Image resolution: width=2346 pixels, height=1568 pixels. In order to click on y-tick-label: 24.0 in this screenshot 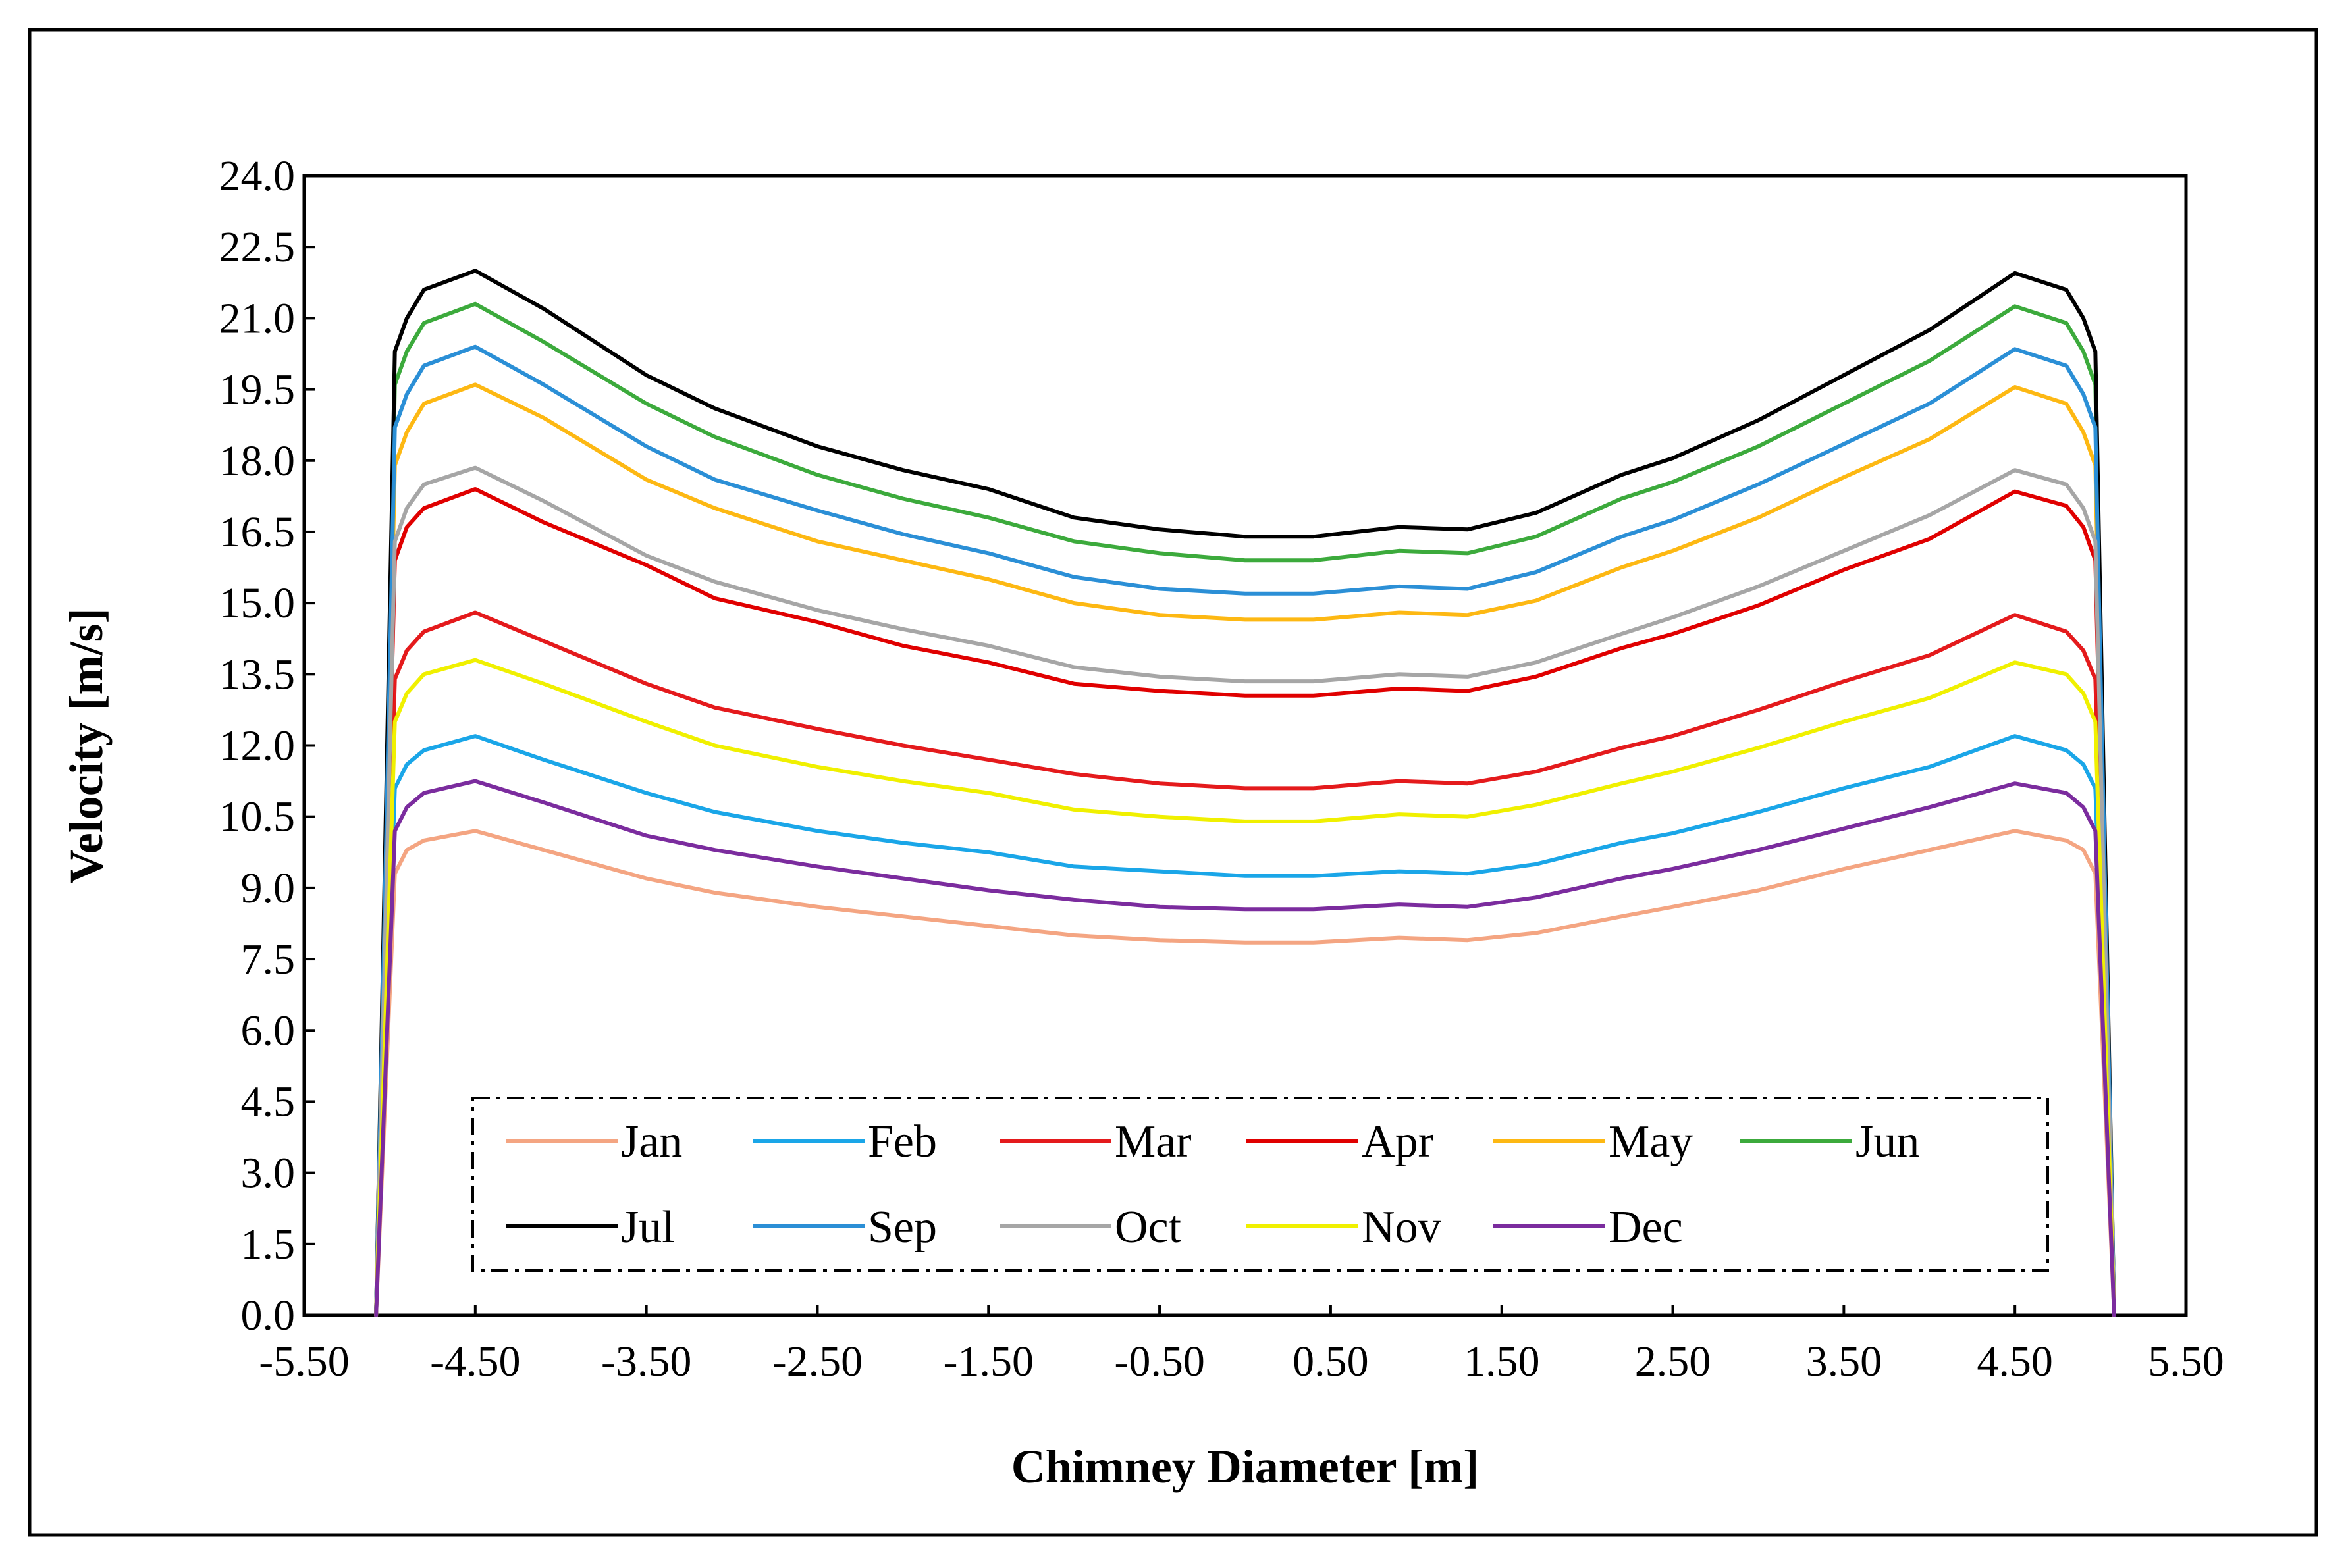, I will do `click(257, 176)`.